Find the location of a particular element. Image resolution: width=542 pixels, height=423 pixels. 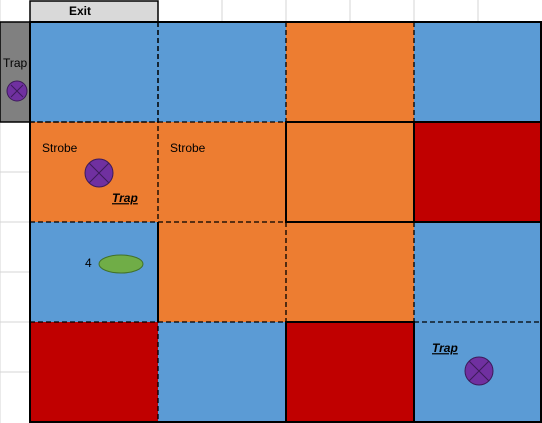

exit-label: Exit is located at coordinates (80, 11).